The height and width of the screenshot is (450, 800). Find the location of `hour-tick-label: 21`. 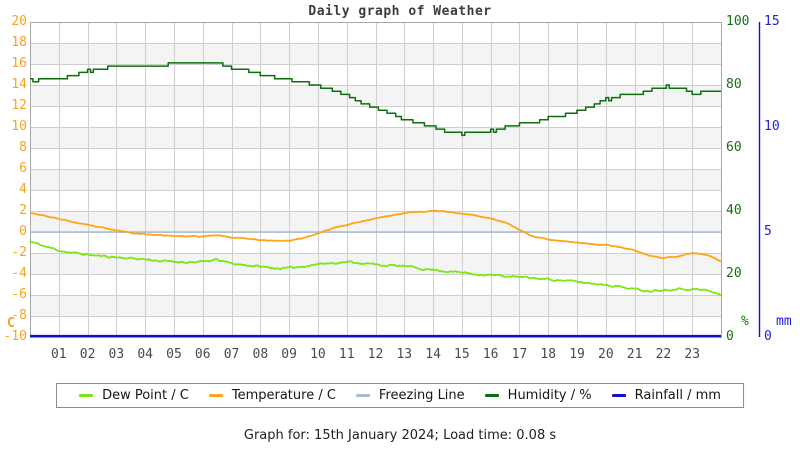

hour-tick-label: 21 is located at coordinates (634, 354).